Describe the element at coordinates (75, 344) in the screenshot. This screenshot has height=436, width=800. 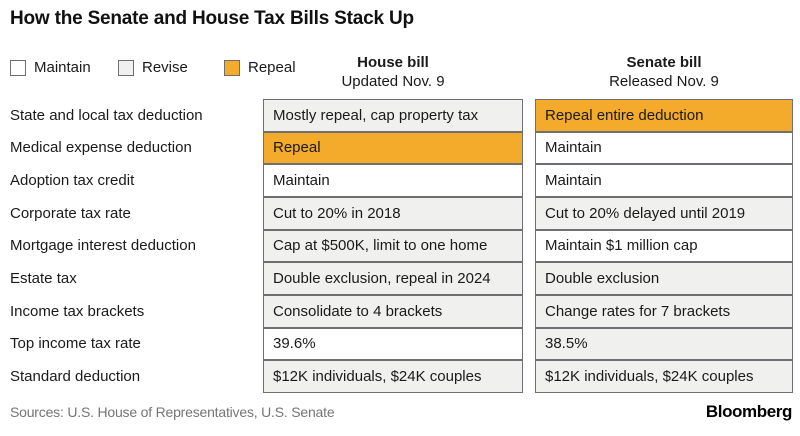
I see `row-label: Top income tax rate` at that location.